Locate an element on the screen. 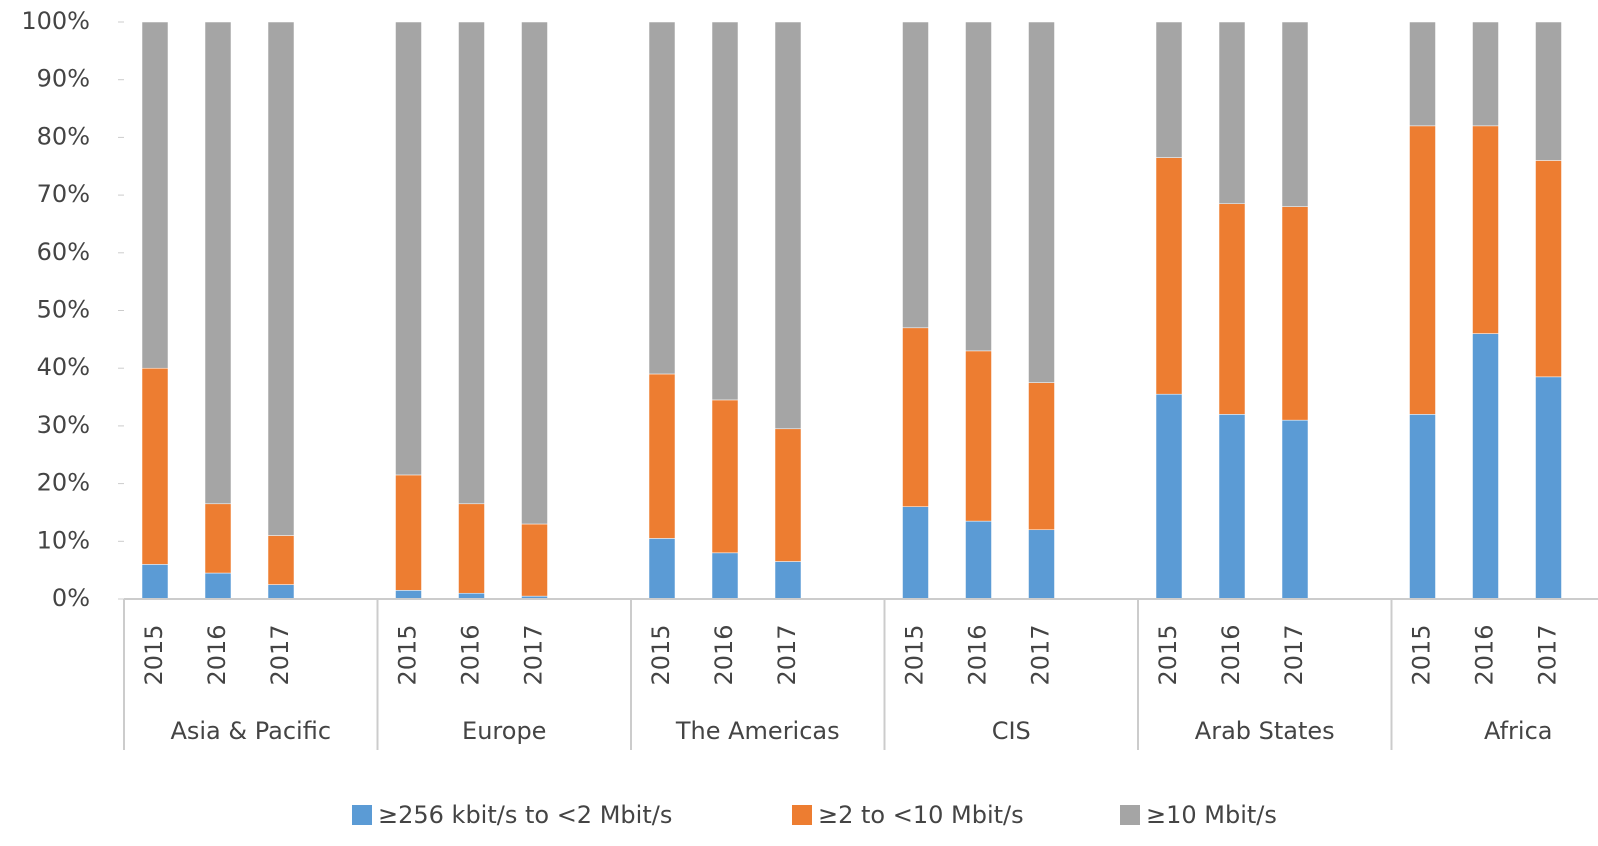  y-tick-label: 0% is located at coordinates (71, 598).